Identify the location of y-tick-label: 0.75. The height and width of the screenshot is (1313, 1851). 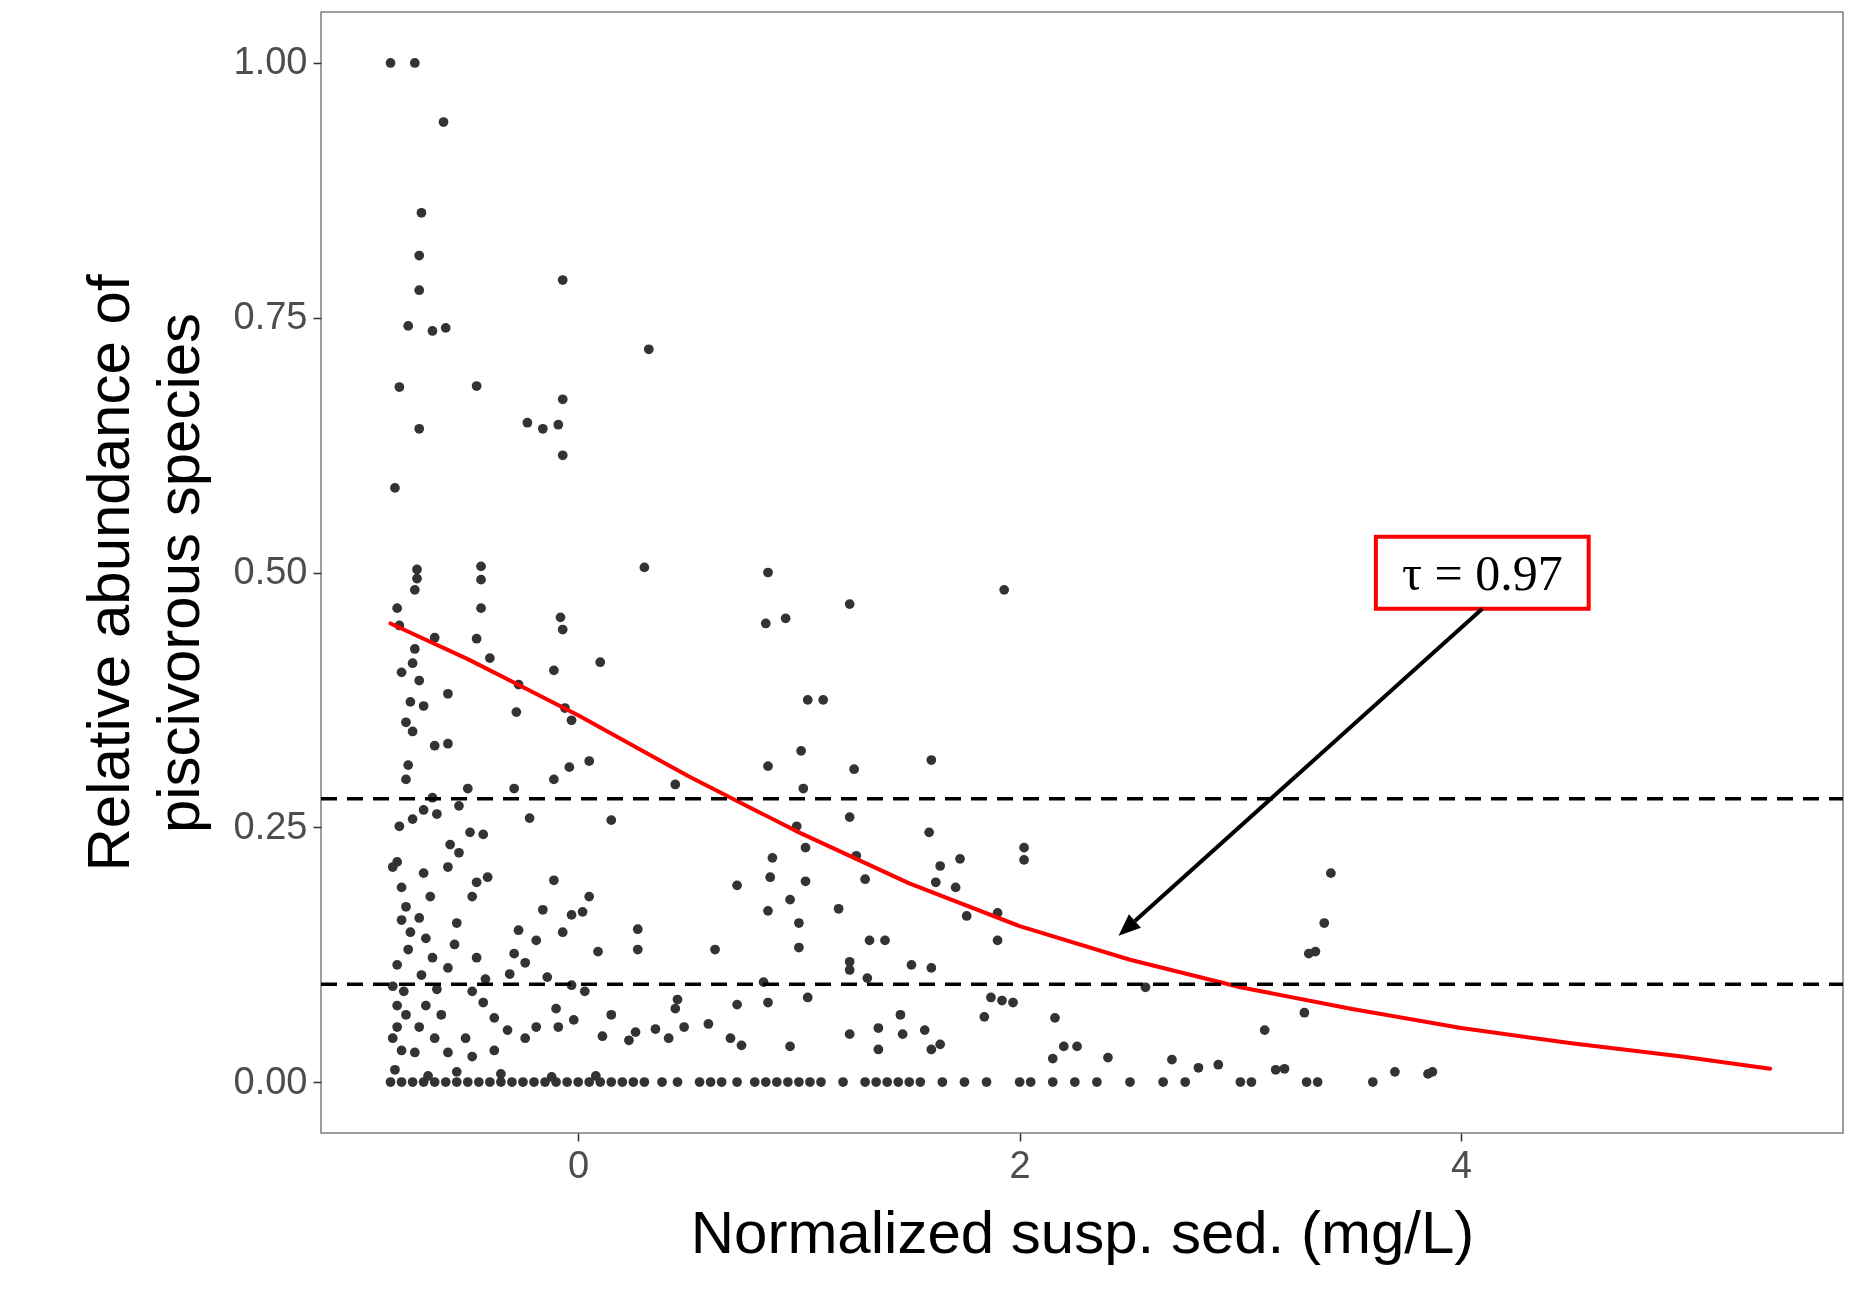
(270, 316).